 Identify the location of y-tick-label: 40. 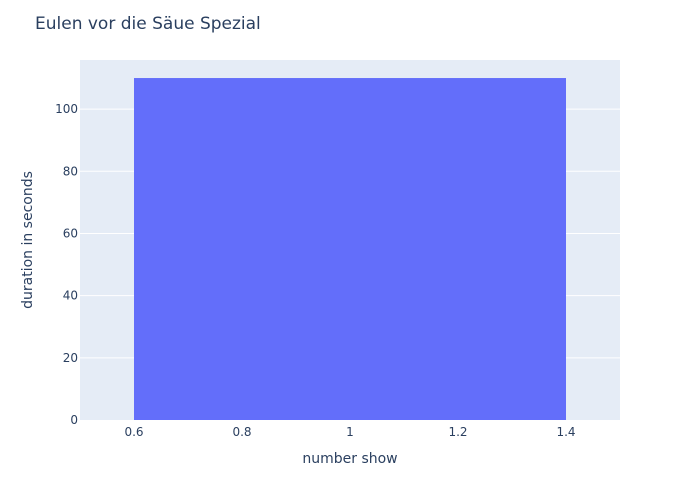
(70, 296).